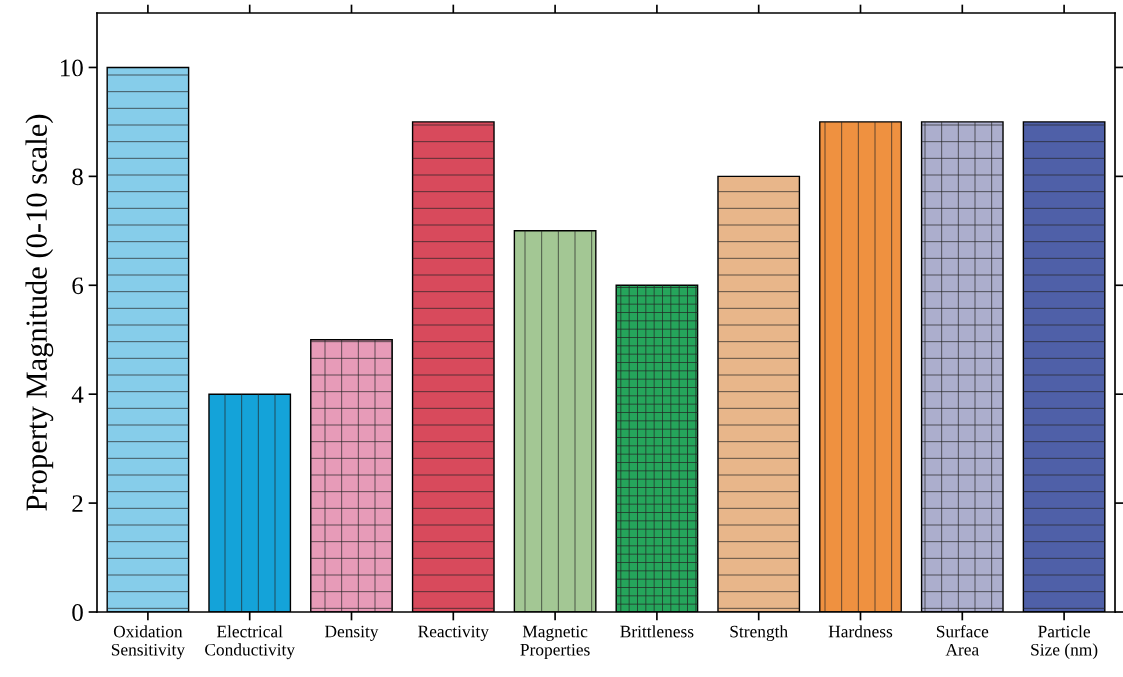 The height and width of the screenshot is (677, 1123). What do you see at coordinates (962, 640) in the screenshot?
I see `x-tick-label: Surface Area` at bounding box center [962, 640].